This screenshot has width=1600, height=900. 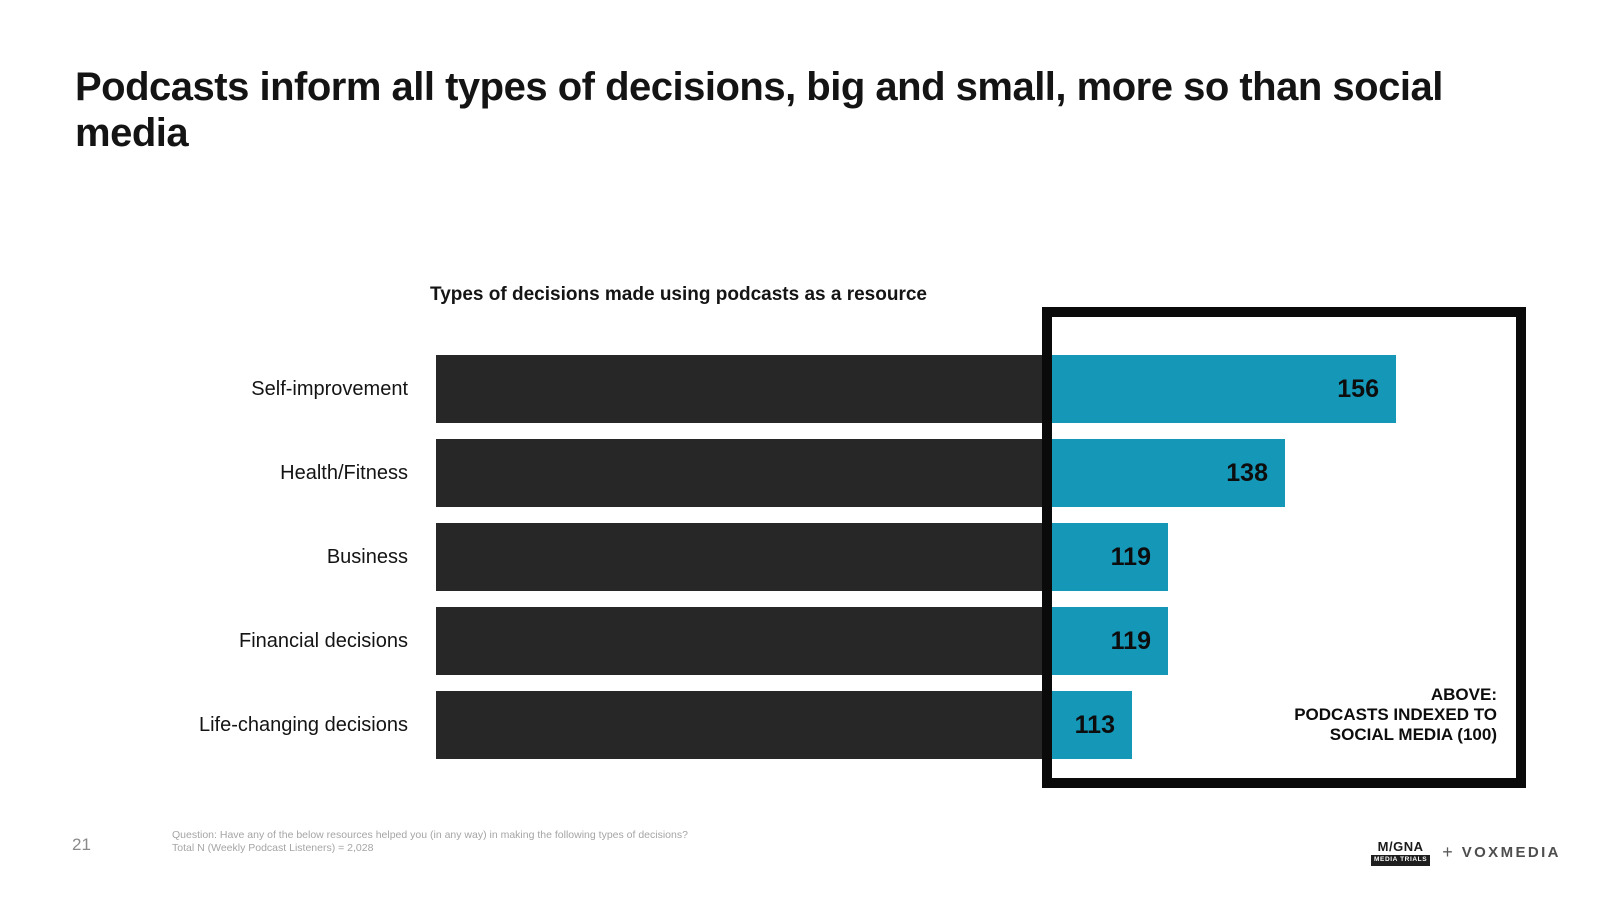 I want to click on bar-above-segment: 113, so click(x=1092, y=725).